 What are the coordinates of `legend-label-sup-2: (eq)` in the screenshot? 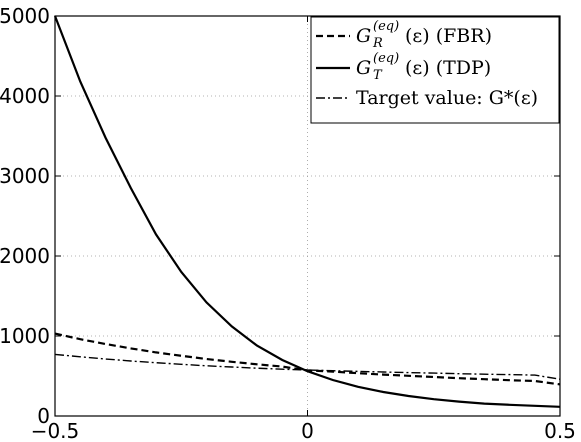 It's located at (386, 58).